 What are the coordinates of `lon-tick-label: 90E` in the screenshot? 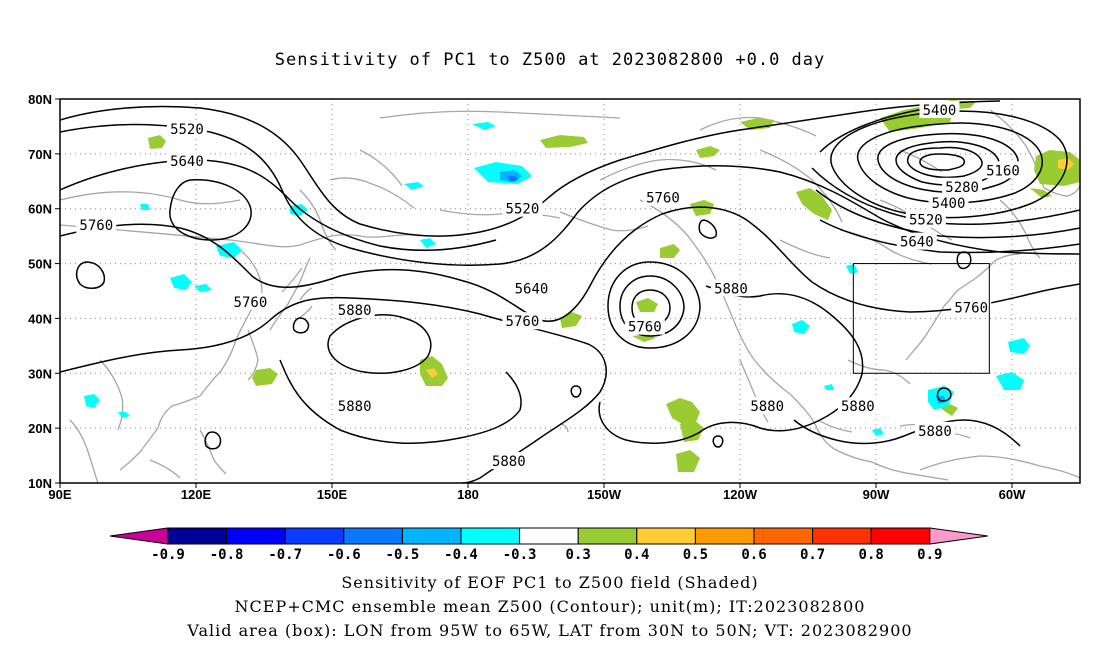 It's located at (59, 494).